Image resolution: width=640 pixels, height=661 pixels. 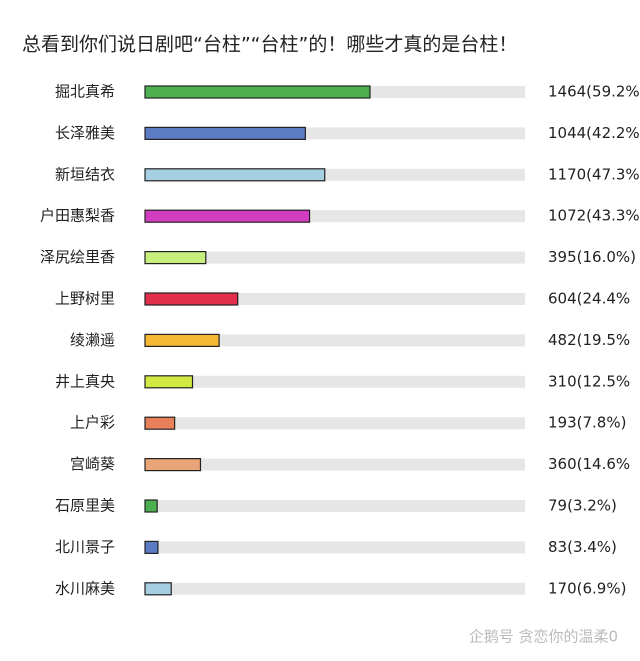 What do you see at coordinates (77, 257) in the screenshot?
I see `category-label: 泽尻绘里香` at bounding box center [77, 257].